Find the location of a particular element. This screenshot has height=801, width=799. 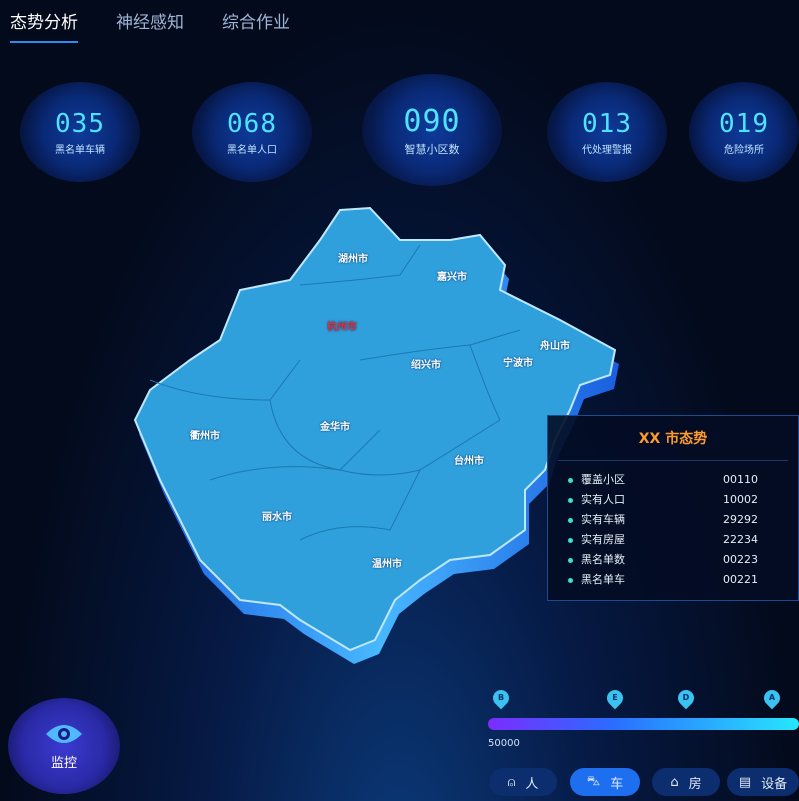

marker-pin: A is located at coordinates (772, 698).